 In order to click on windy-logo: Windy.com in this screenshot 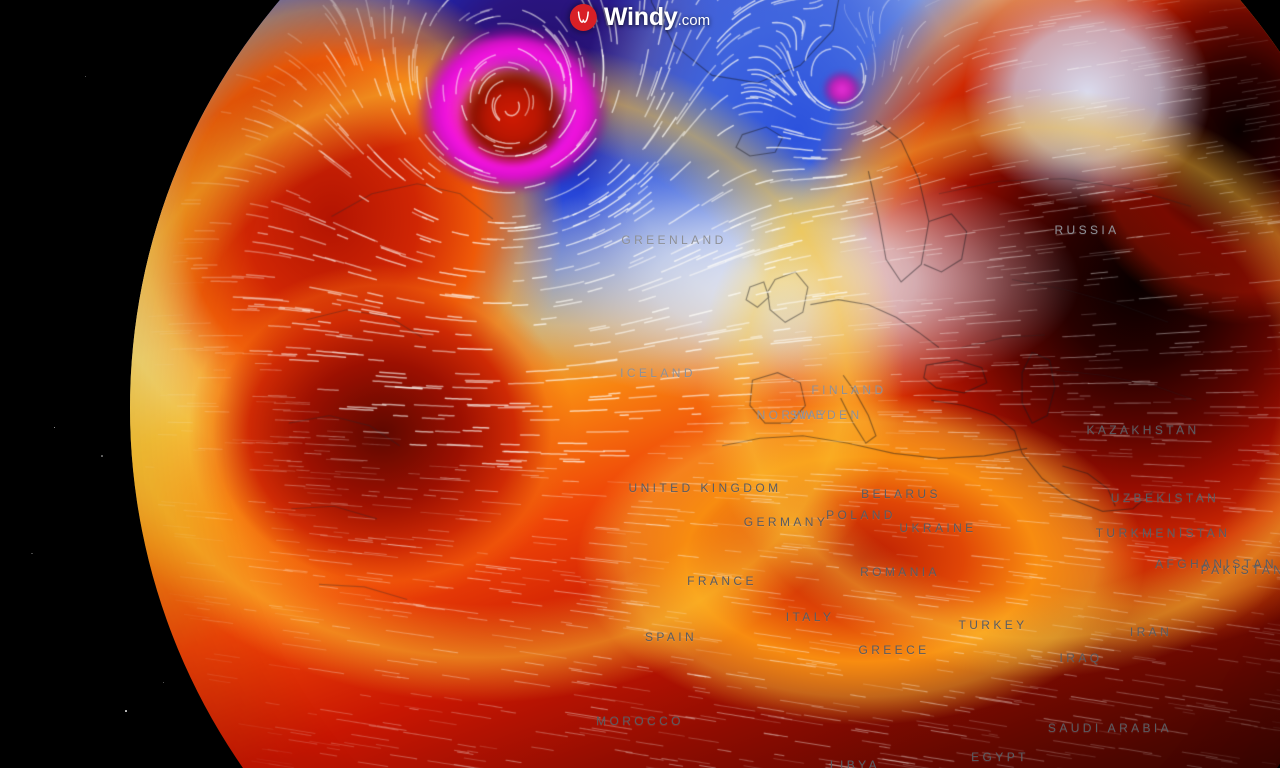, I will do `click(639, 17)`.